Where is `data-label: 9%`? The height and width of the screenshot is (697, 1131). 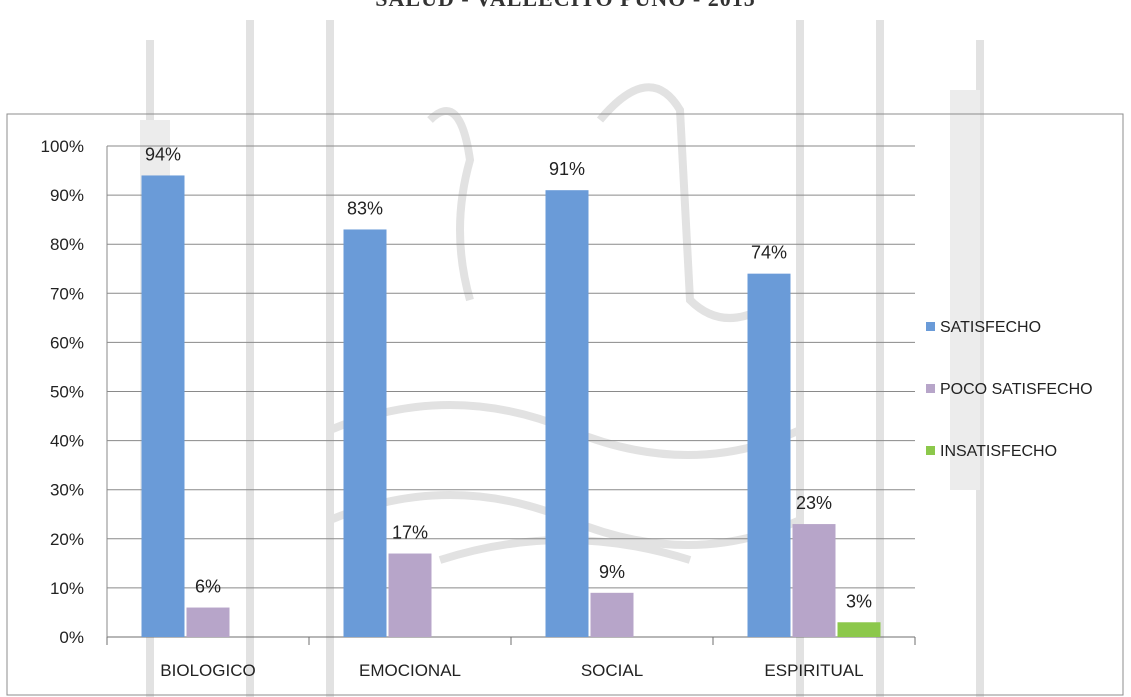
data-label: 9% is located at coordinates (612, 572).